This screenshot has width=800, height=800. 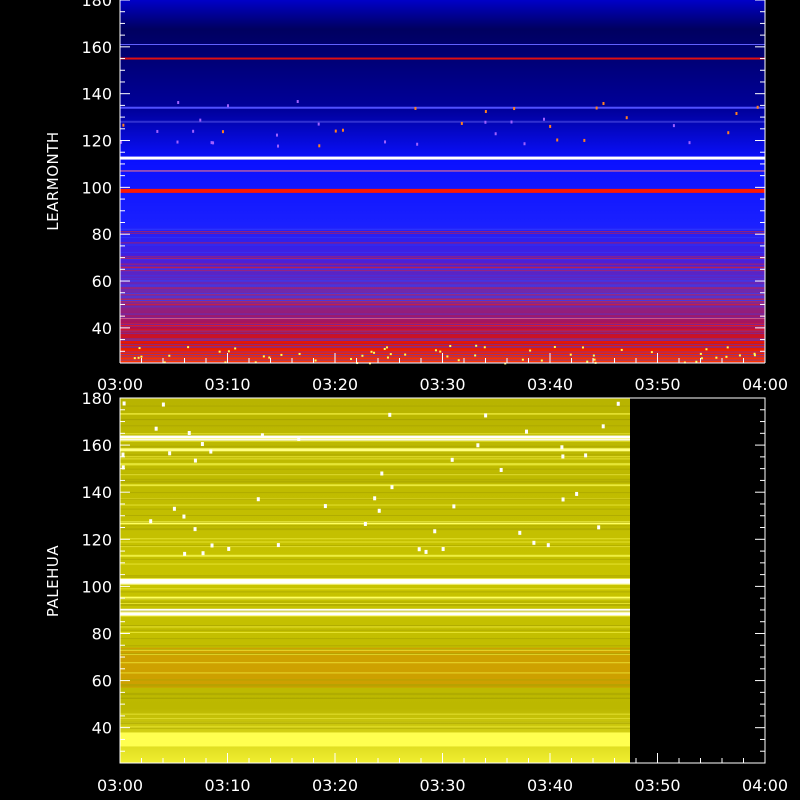 What do you see at coordinates (335, 785) in the screenshot?
I see `x-tick-label: 03:20` at bounding box center [335, 785].